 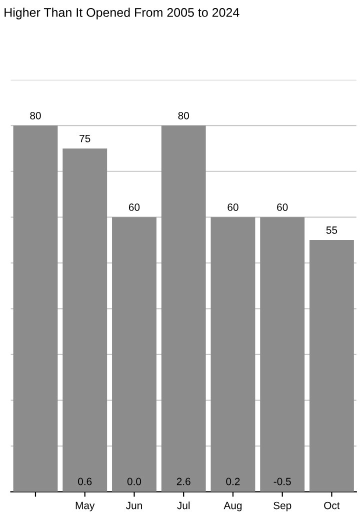 What do you see at coordinates (134, 482) in the screenshot?
I see `annotation: 0.0` at bounding box center [134, 482].